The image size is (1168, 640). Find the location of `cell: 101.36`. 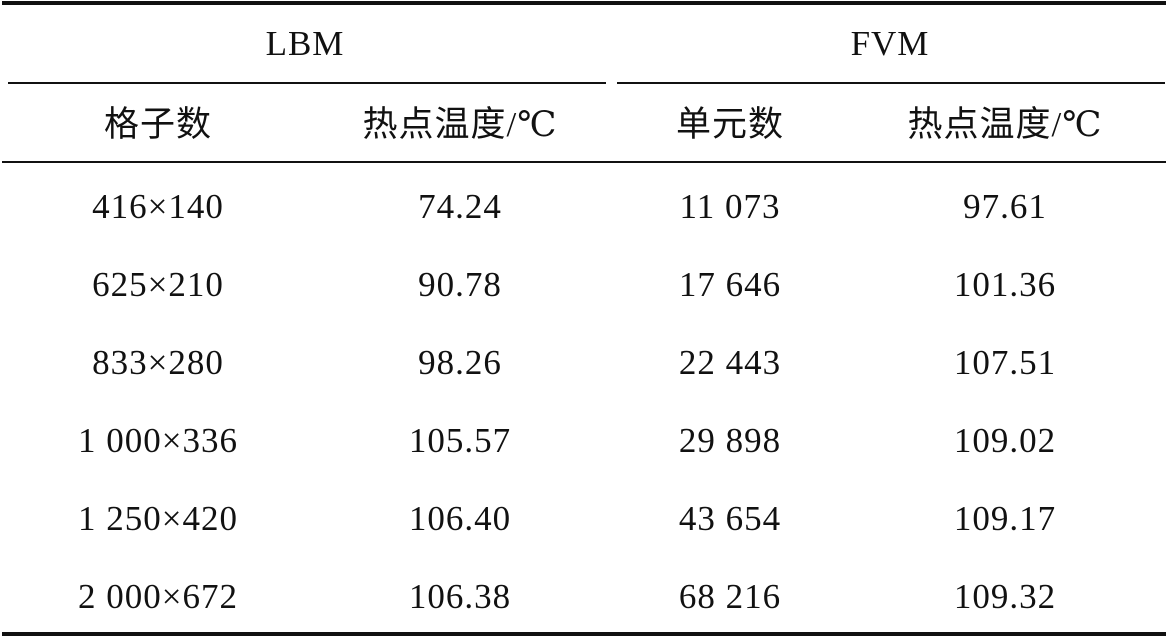

cell: 101.36 is located at coordinates (1005, 284).